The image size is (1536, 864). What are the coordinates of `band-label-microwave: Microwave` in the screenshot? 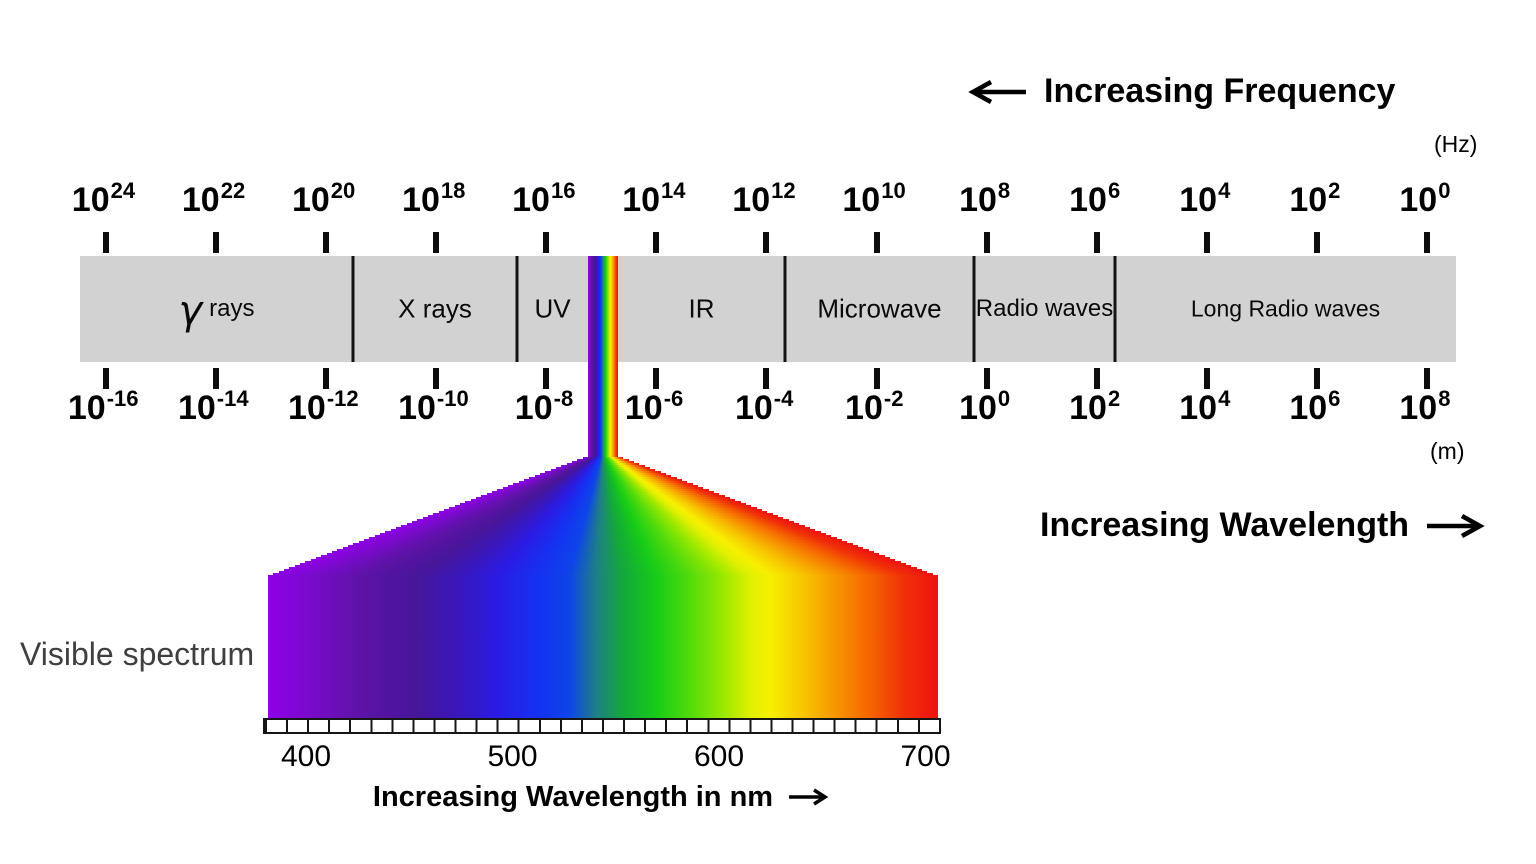 It's located at (879, 308).